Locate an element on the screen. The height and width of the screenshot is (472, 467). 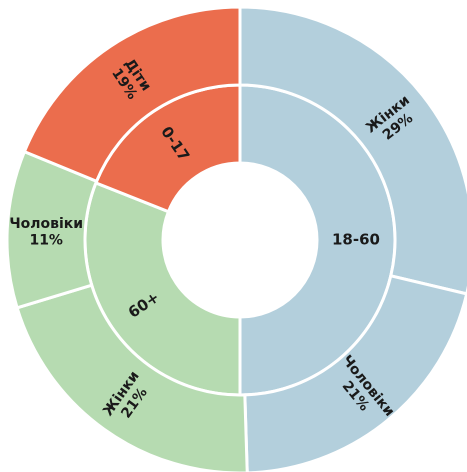
outer-label-pct: 11% is located at coordinates (46, 240).